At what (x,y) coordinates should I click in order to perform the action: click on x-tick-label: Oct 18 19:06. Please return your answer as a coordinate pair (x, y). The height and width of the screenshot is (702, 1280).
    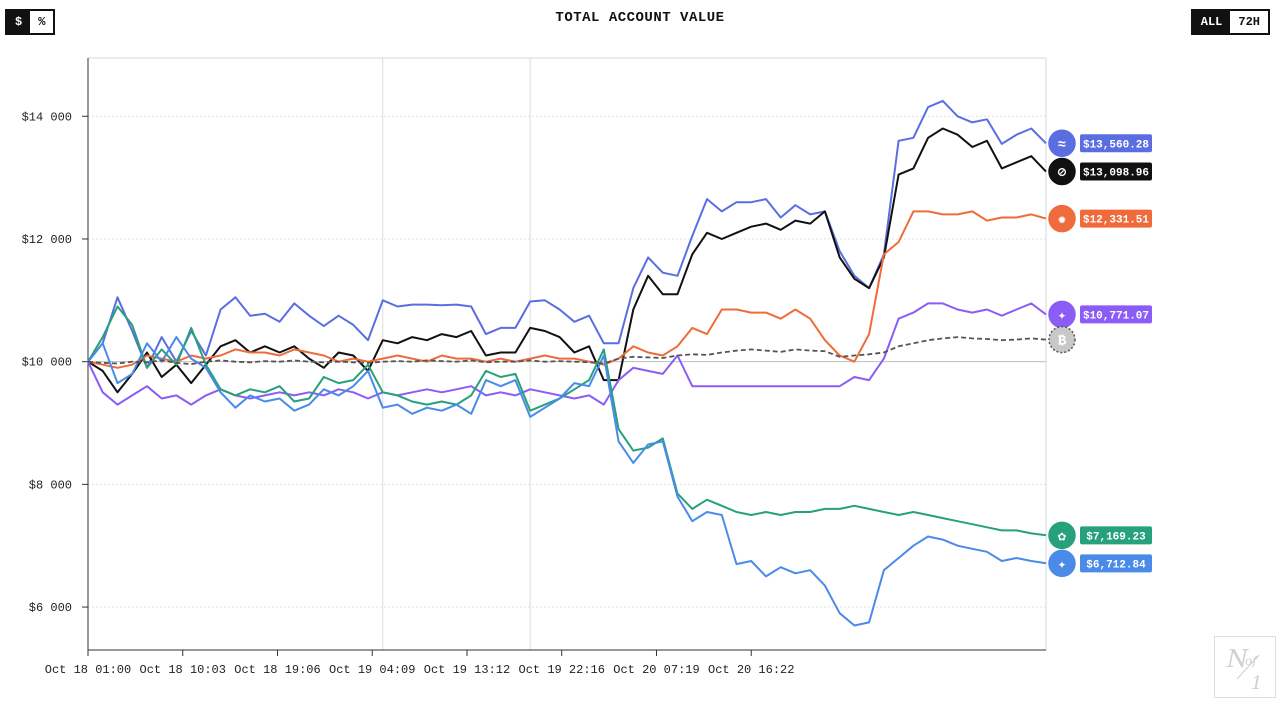
    Looking at the image, I should click on (277, 670).